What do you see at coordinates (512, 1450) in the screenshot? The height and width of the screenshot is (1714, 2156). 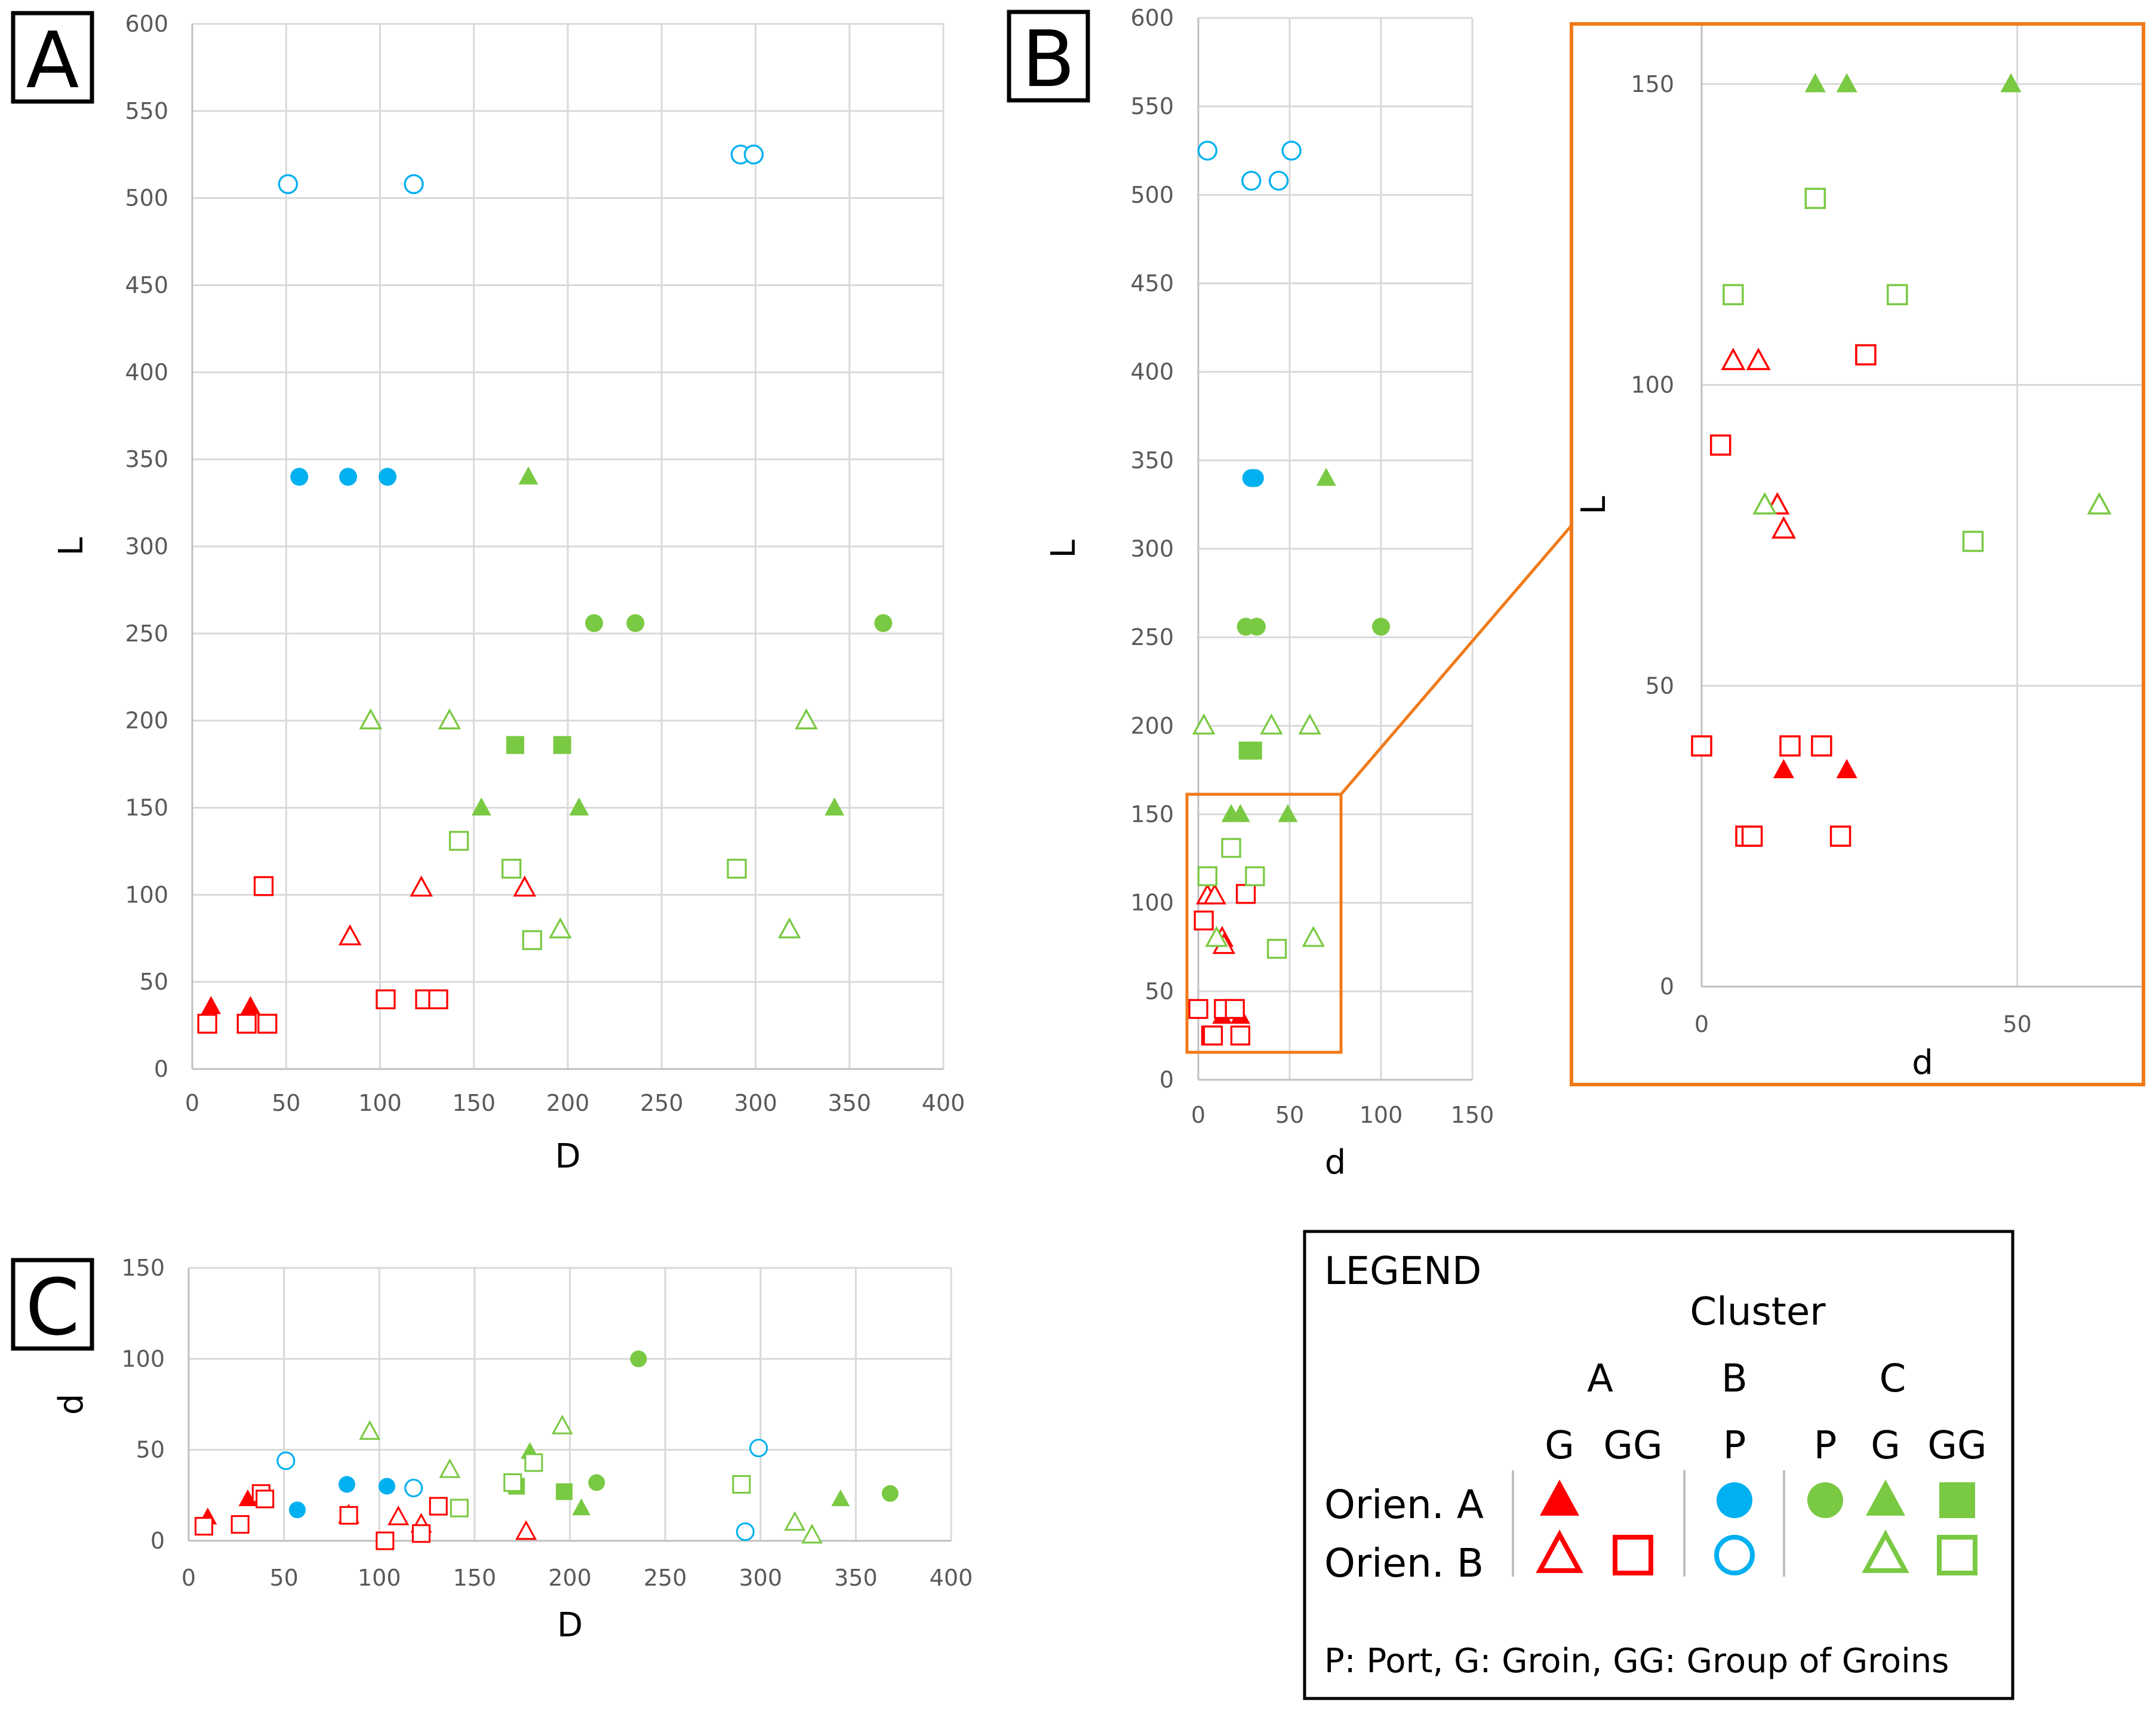 I see `panel-c-scatter-plot: 0 50 100 150 200 250 300 350 400 0 50 100 150 Dd` at bounding box center [512, 1450].